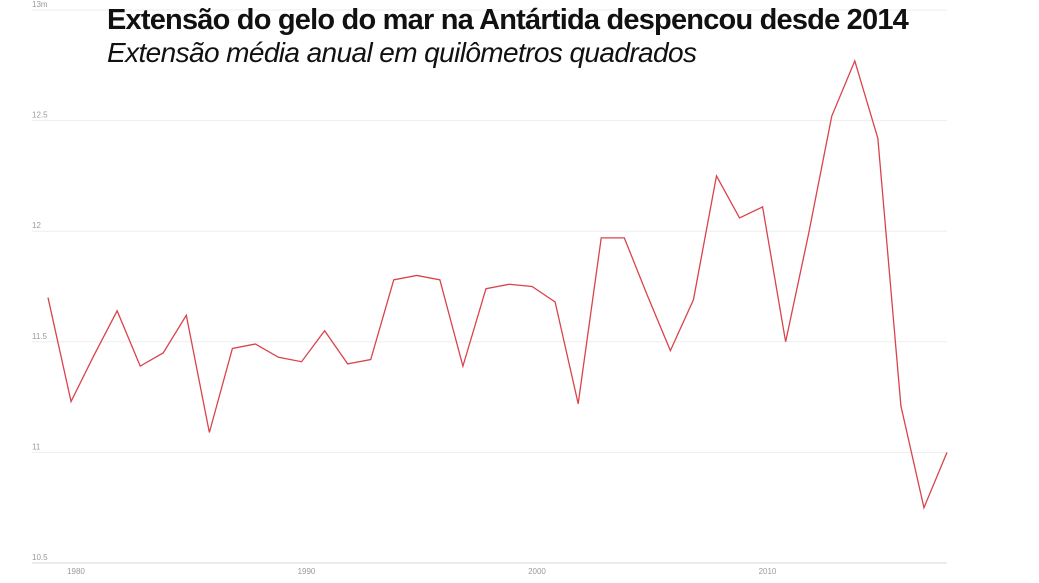 This screenshot has height=583, width=1039. I want to click on y-tick-label: 11, so click(36, 446).